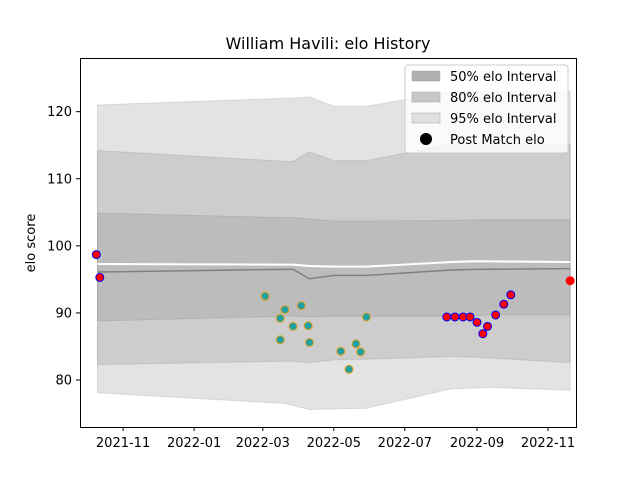  I want to click on y-tick-label-90: 90, so click(63, 313).